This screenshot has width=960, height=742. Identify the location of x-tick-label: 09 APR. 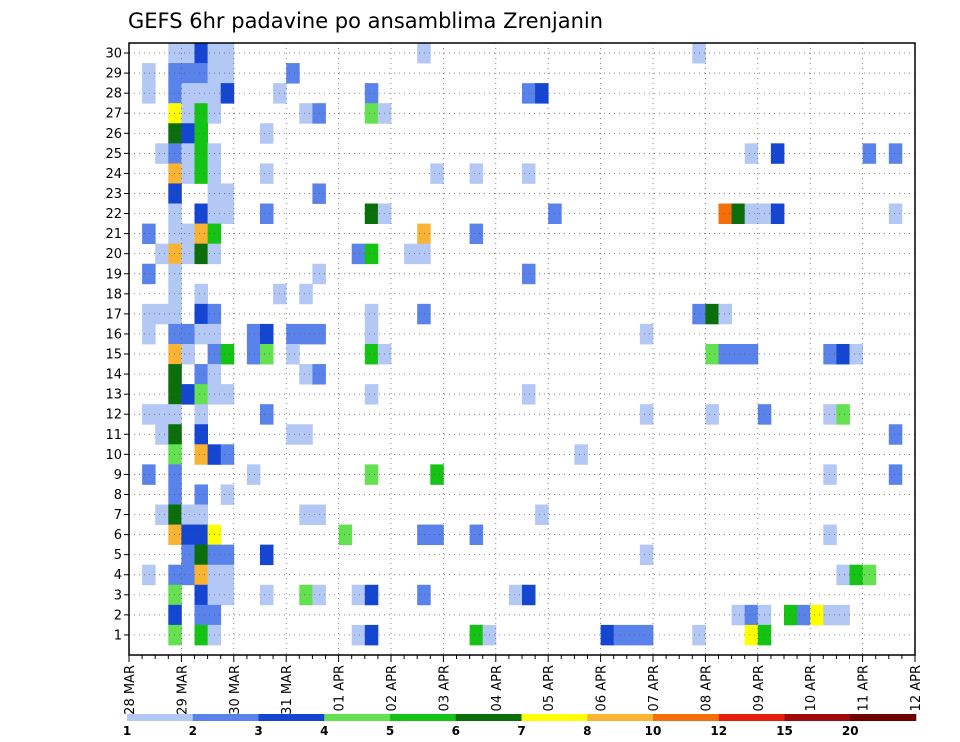
(759, 688).